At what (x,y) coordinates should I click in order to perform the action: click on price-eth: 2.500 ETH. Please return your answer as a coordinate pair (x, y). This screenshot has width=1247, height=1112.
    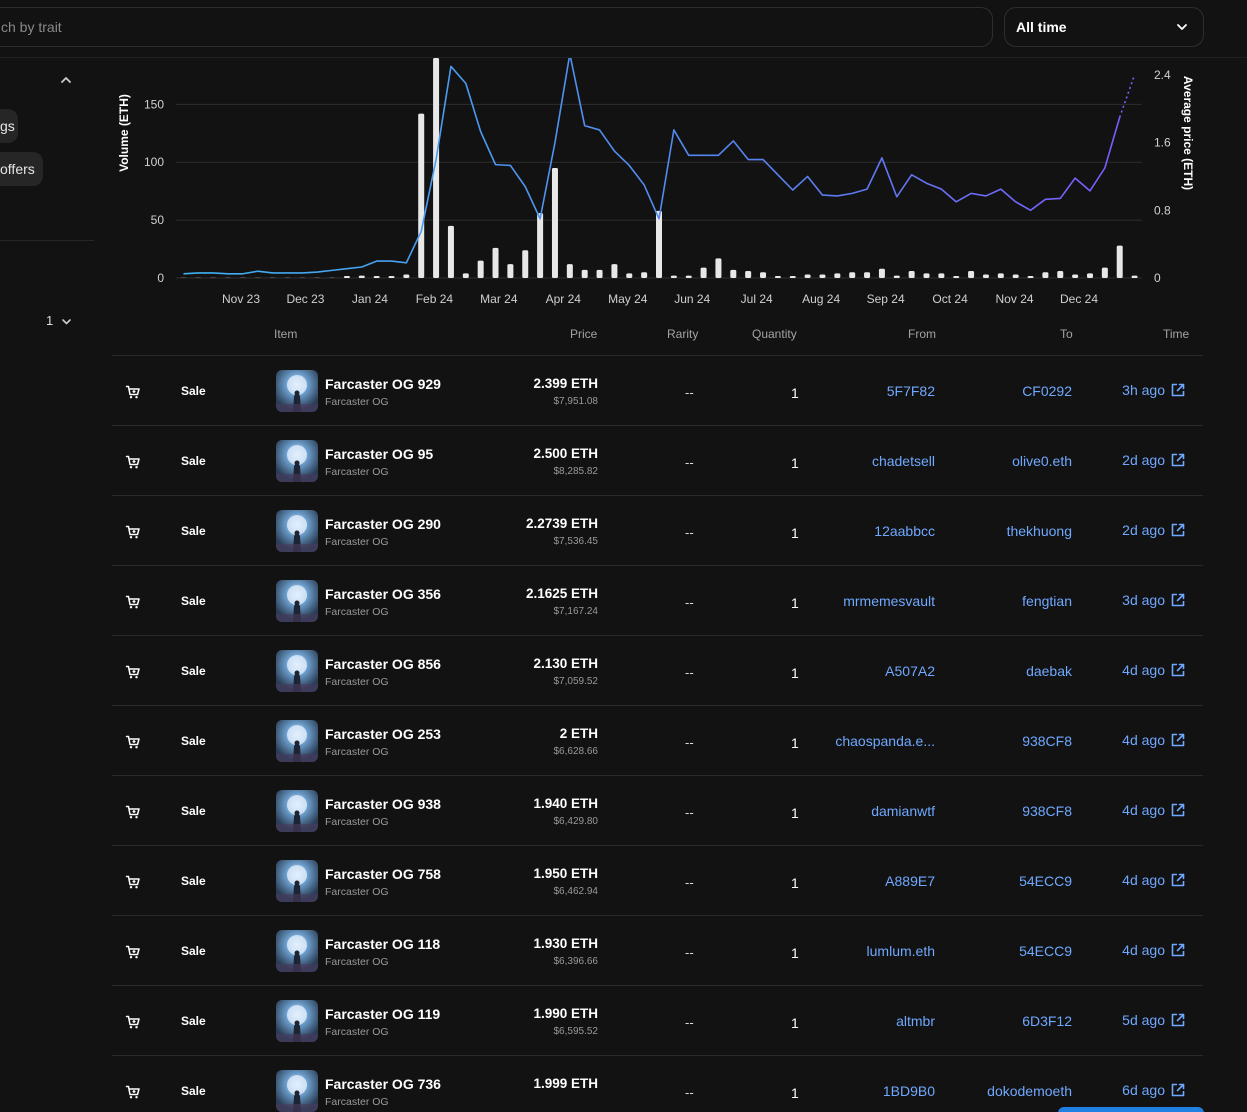
    Looking at the image, I should click on (565, 453).